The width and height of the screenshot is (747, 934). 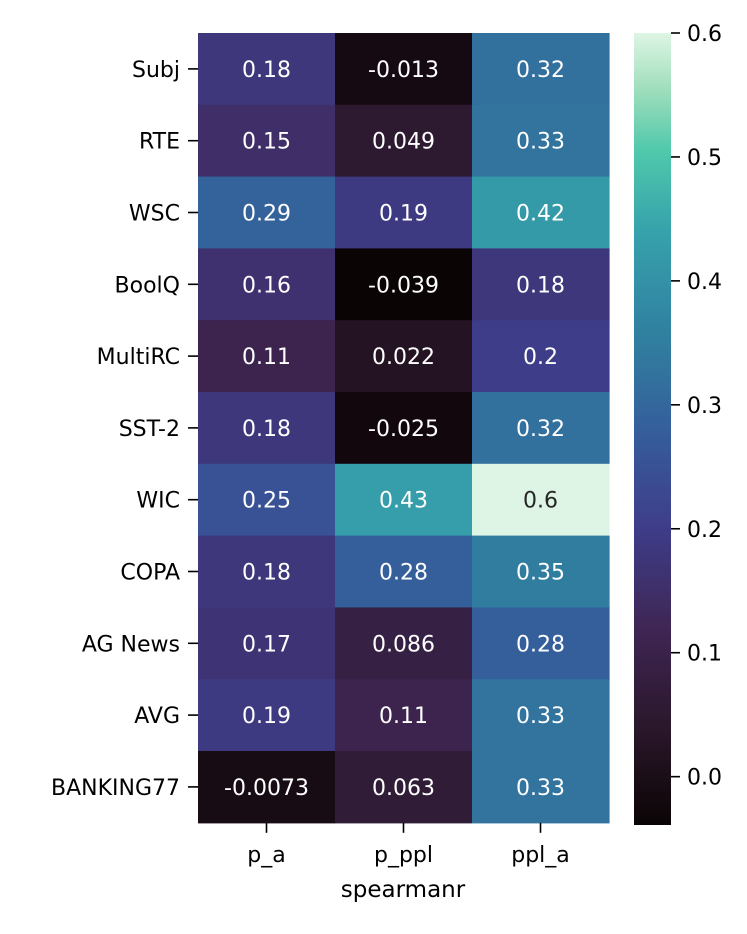 I want to click on colorbar-gradient, so click(x=652, y=429).